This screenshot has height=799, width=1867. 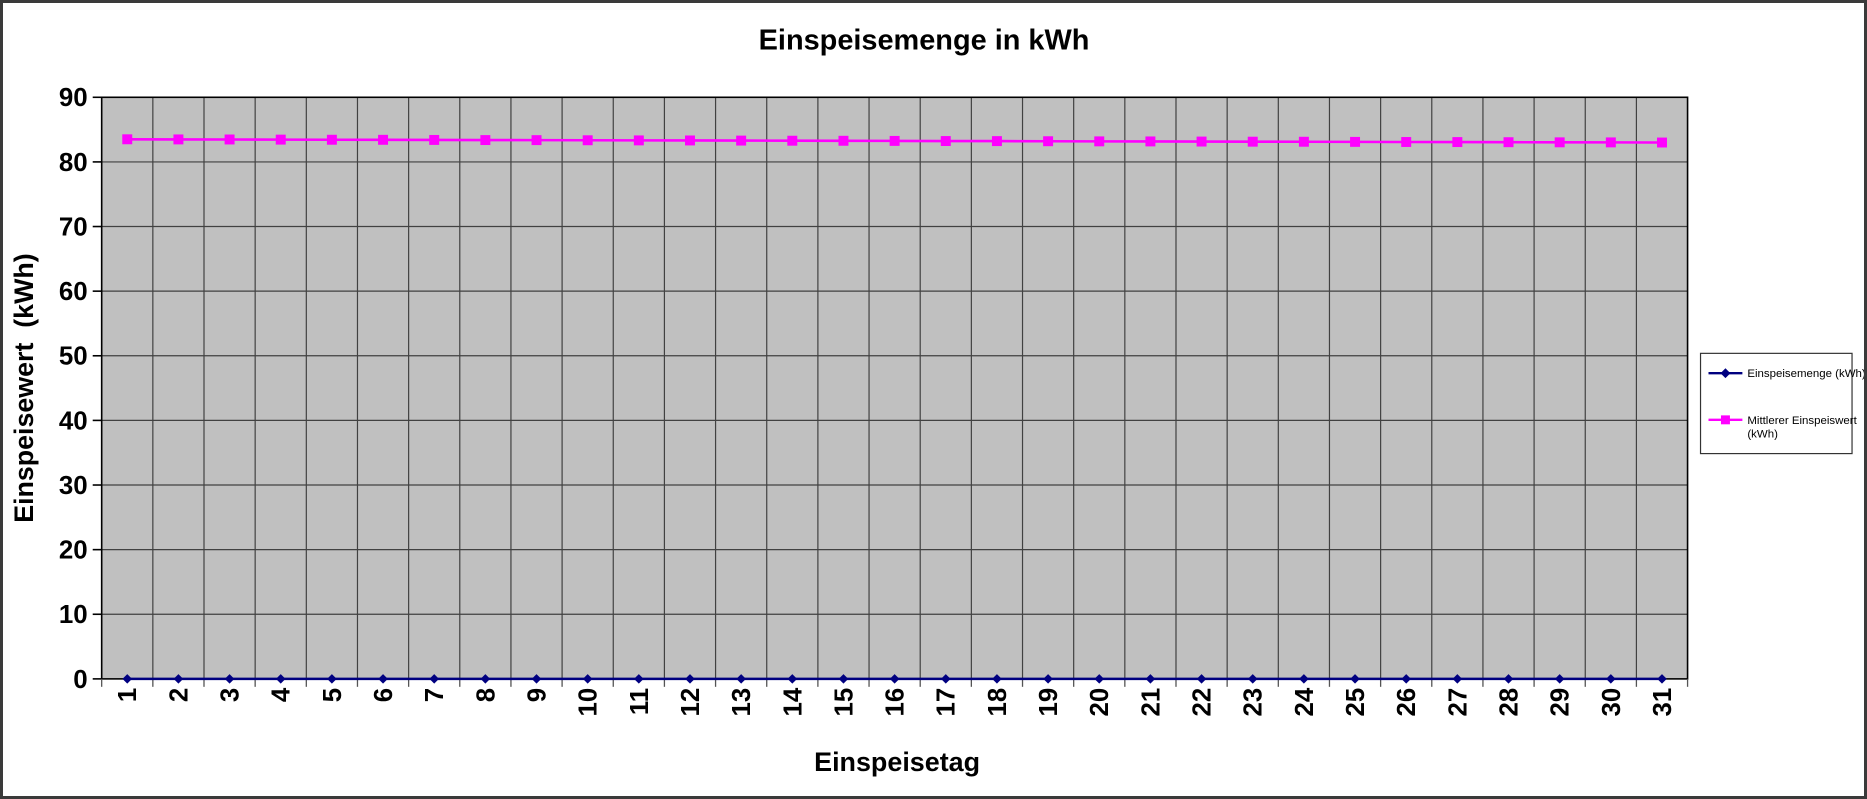 I want to click on x-tick-label: 15, so click(x=844, y=702).